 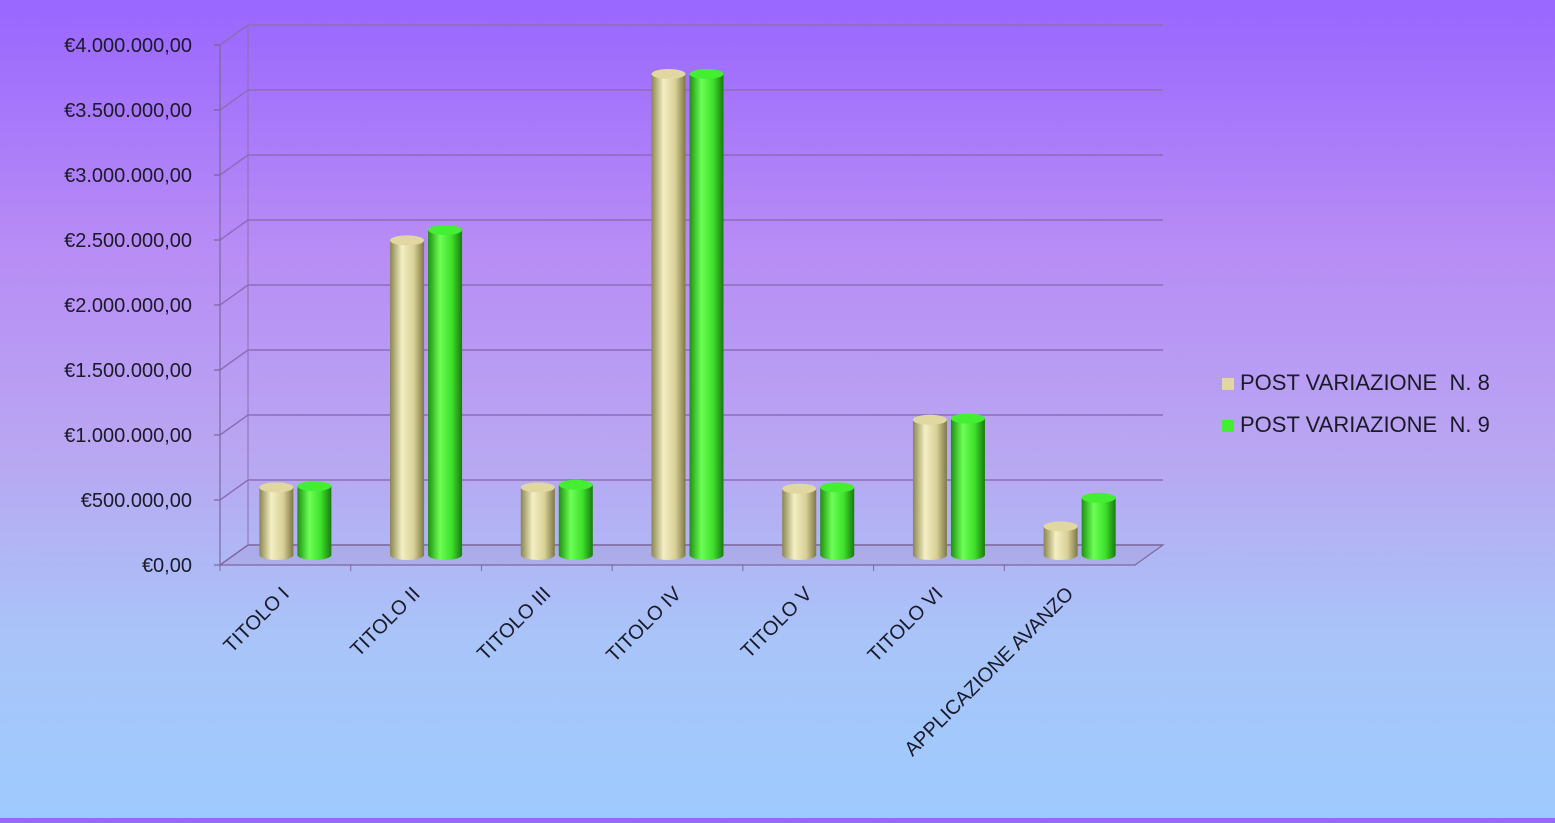 I want to click on x-tick-label: TITOLO V, so click(x=777, y=623).